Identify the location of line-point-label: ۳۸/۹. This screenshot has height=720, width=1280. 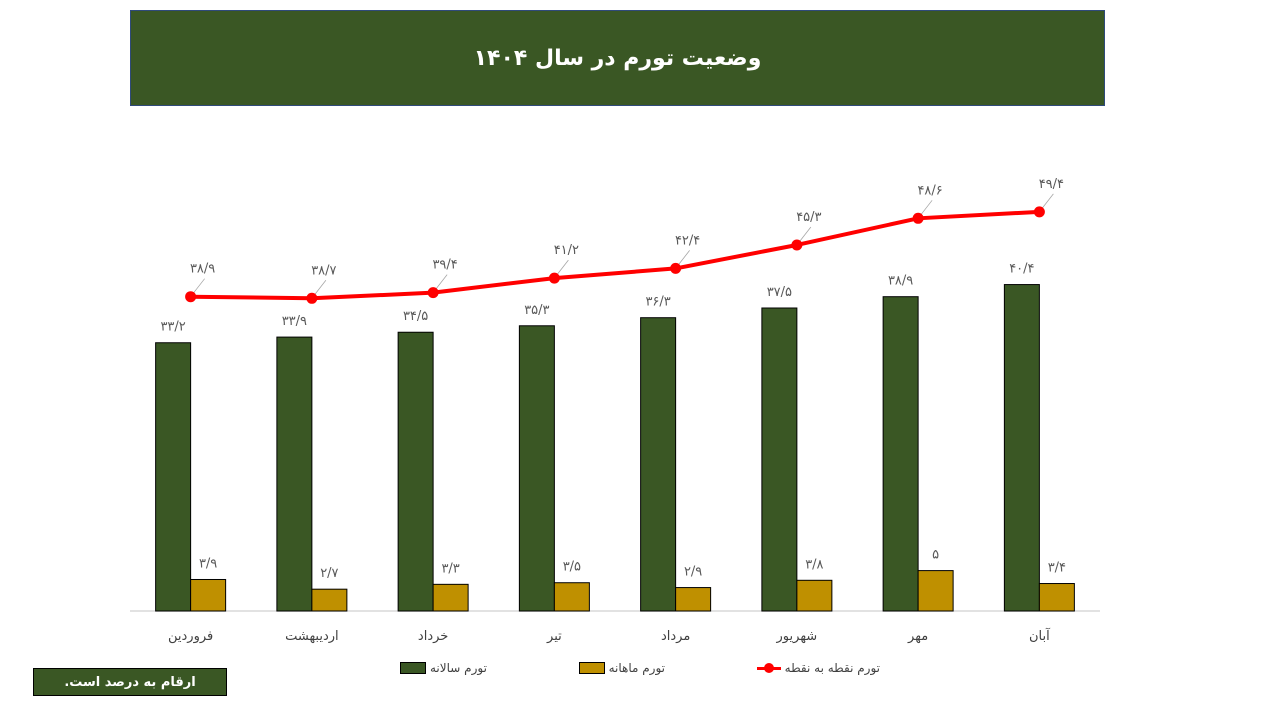
(202, 269).